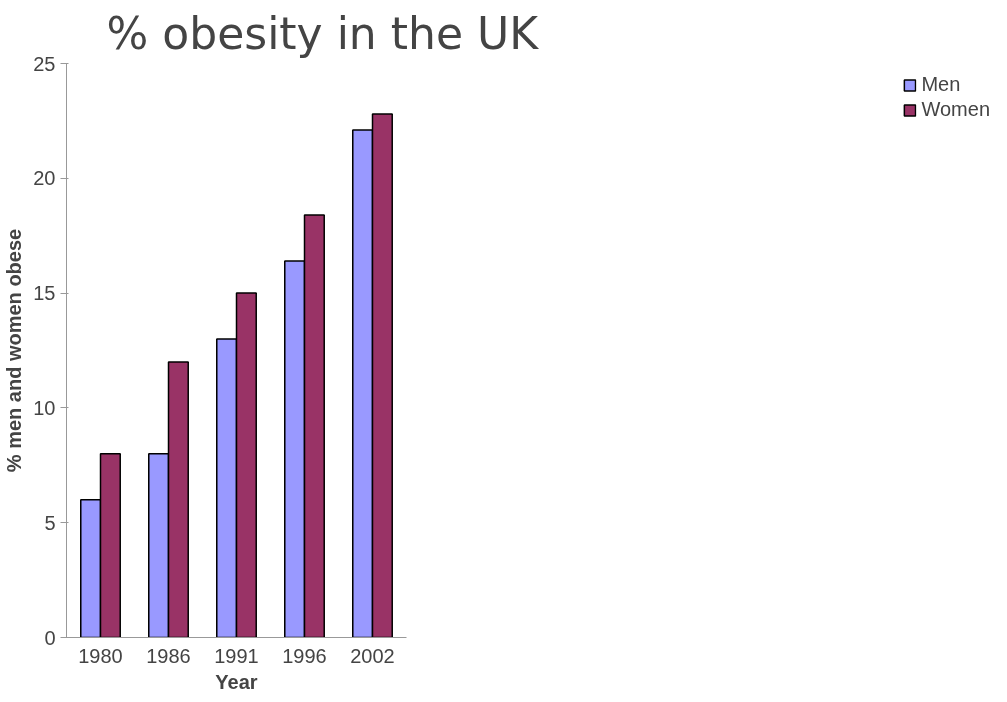 Image resolution: width=1007 pixels, height=702 pixels. What do you see at coordinates (50, 637) in the screenshot?
I see `y-tick-label: 0` at bounding box center [50, 637].